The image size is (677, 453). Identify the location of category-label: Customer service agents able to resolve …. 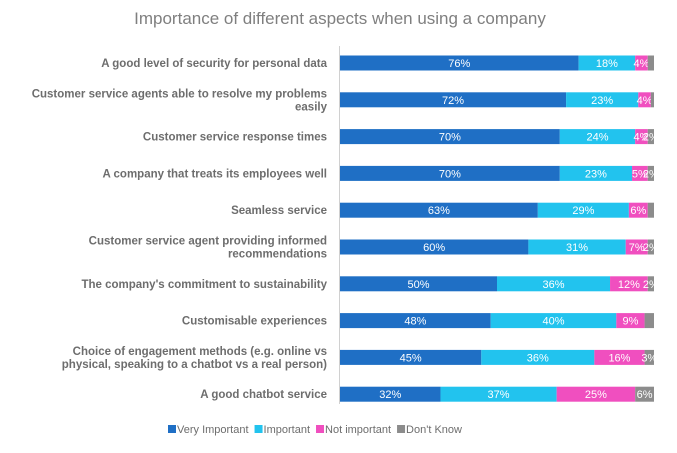
(179, 94).